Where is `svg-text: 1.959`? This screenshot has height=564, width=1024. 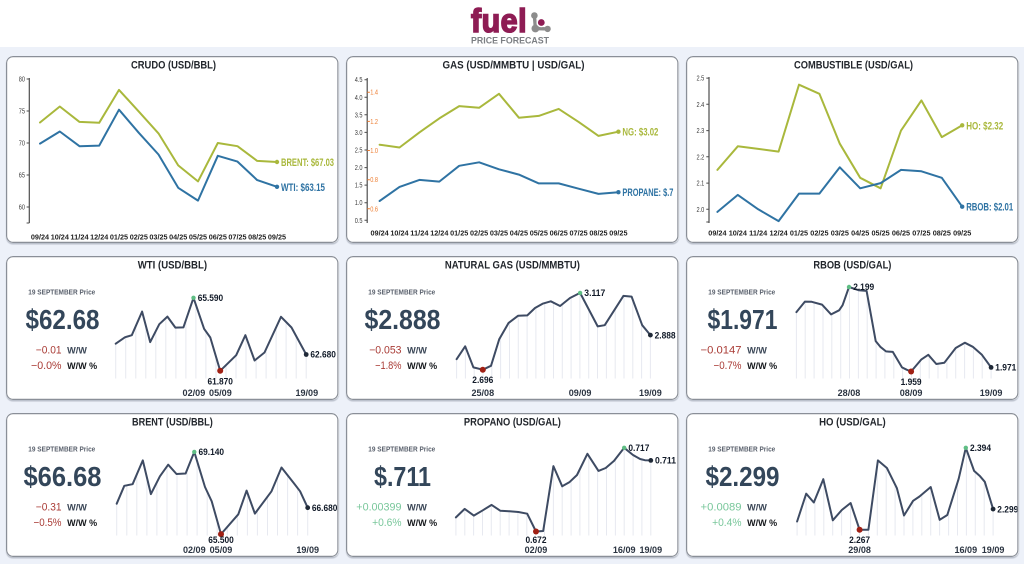 svg-text: 1.959 is located at coordinates (911, 382).